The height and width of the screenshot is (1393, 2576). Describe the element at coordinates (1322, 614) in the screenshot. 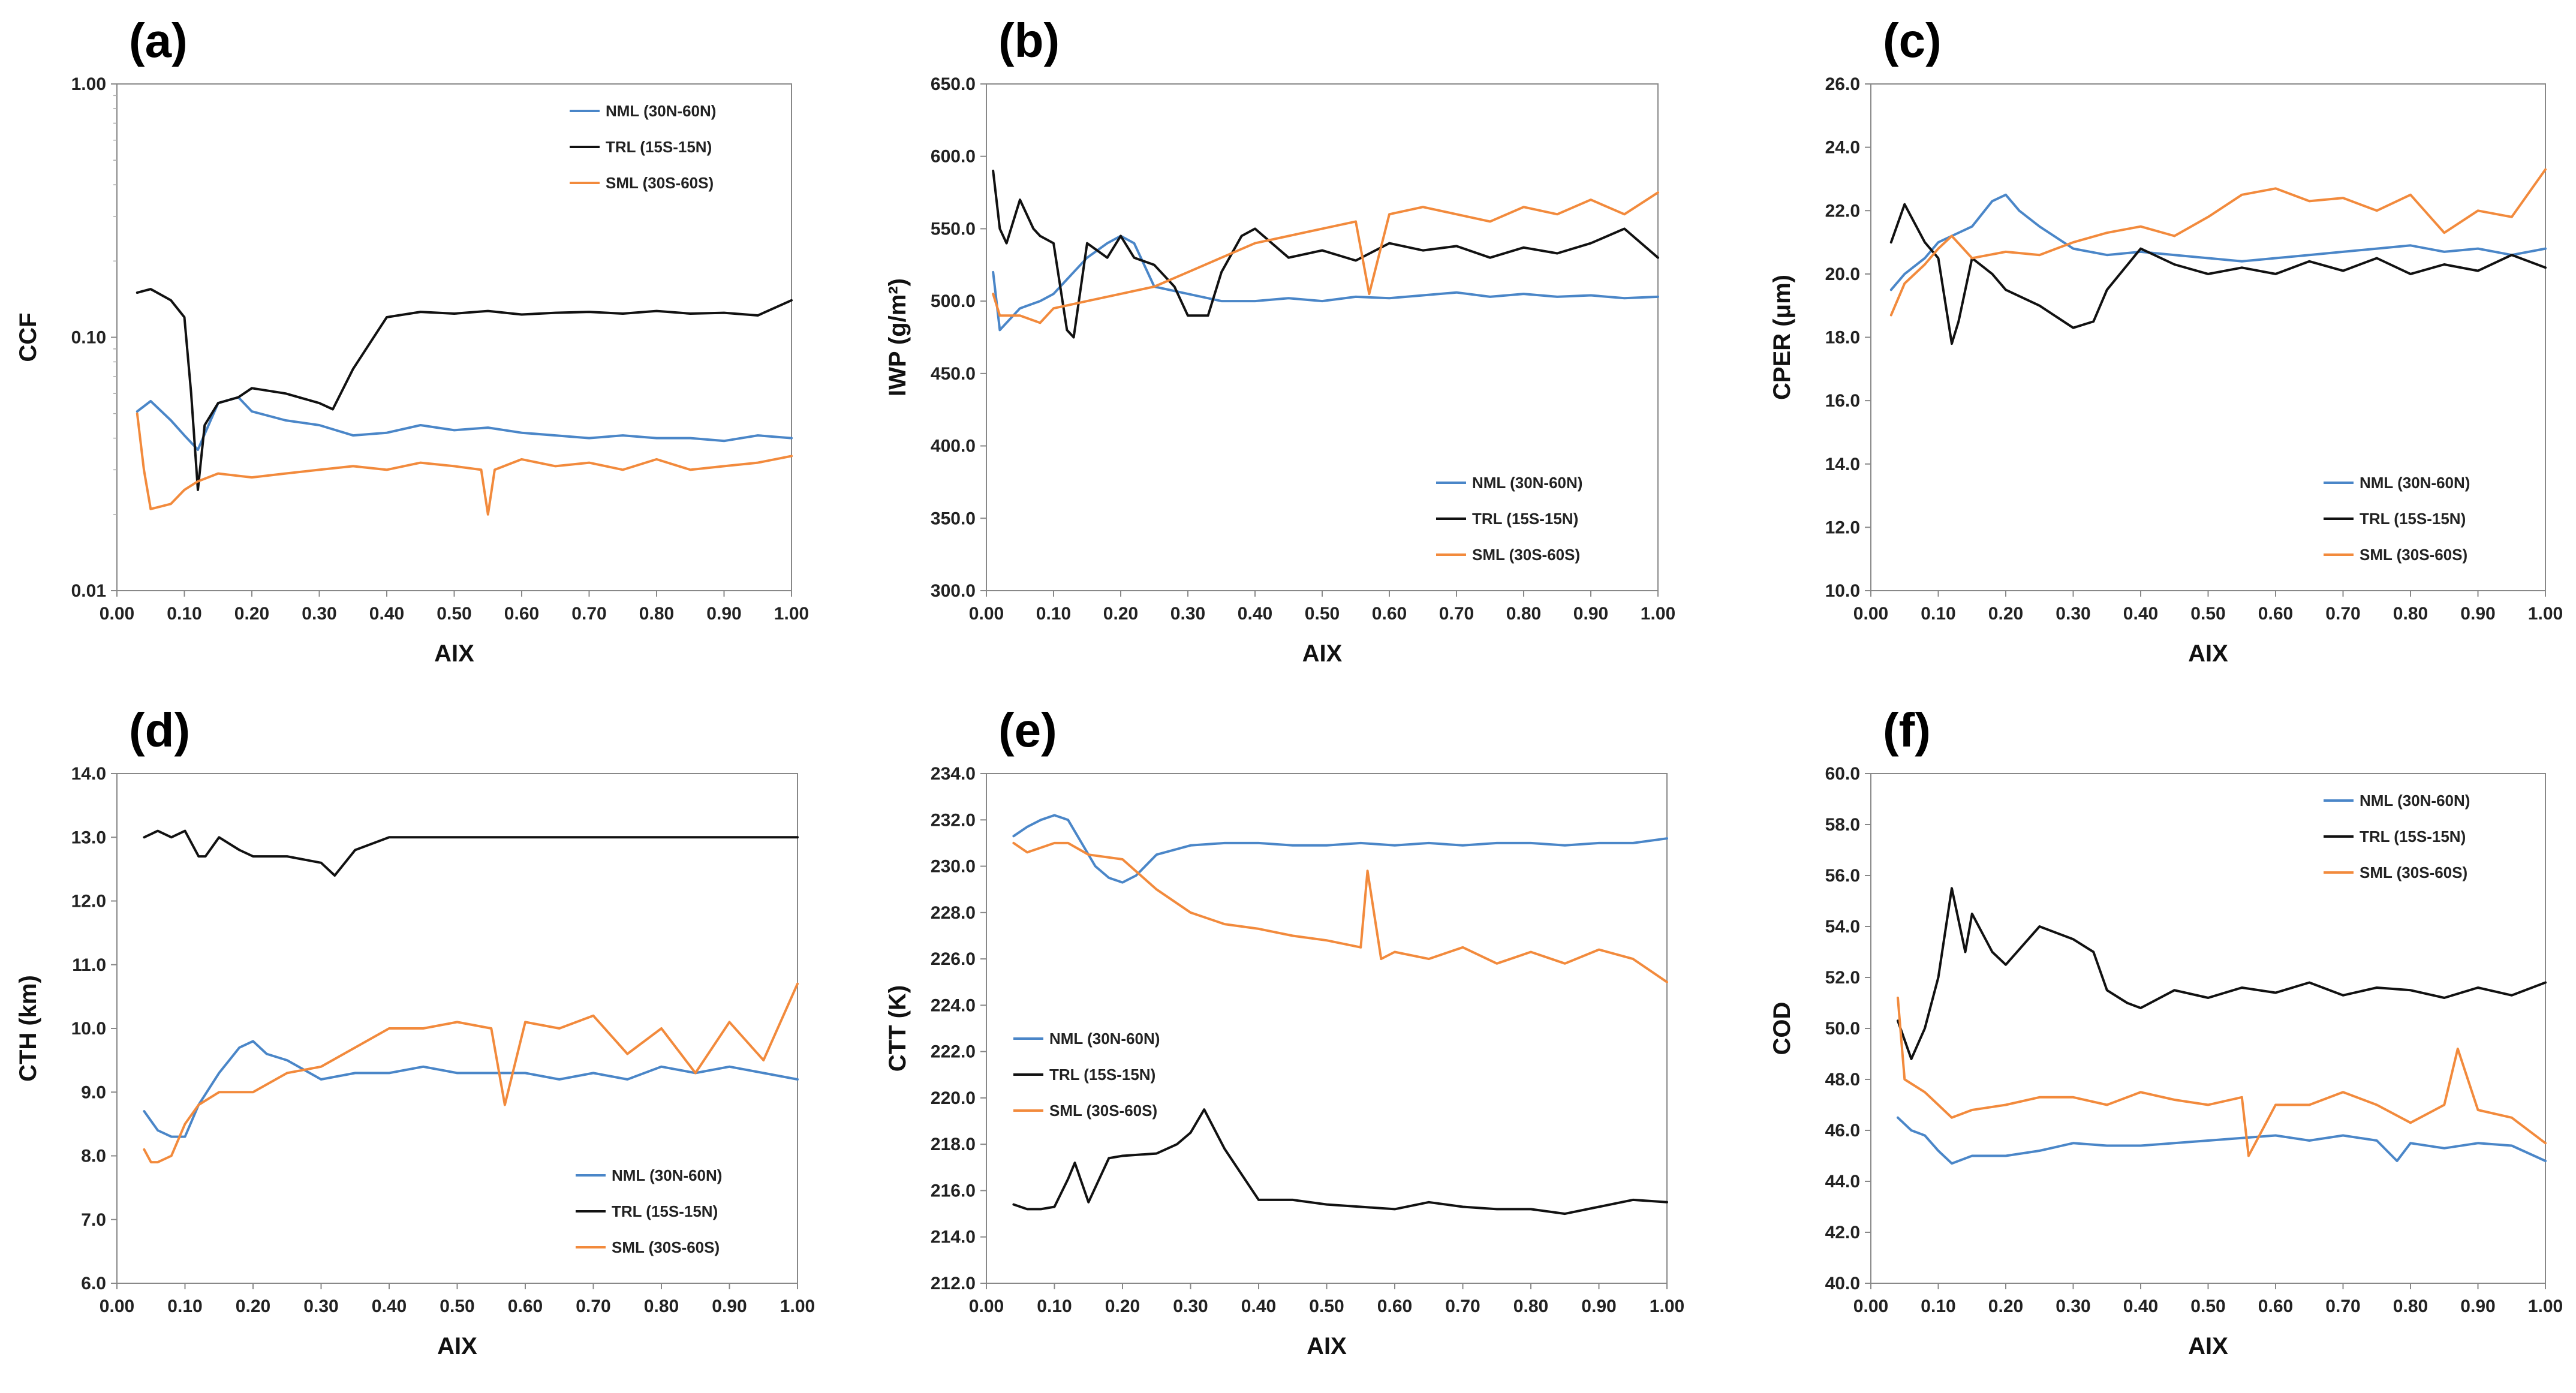

I see `x-tick-label: 0.50` at that location.